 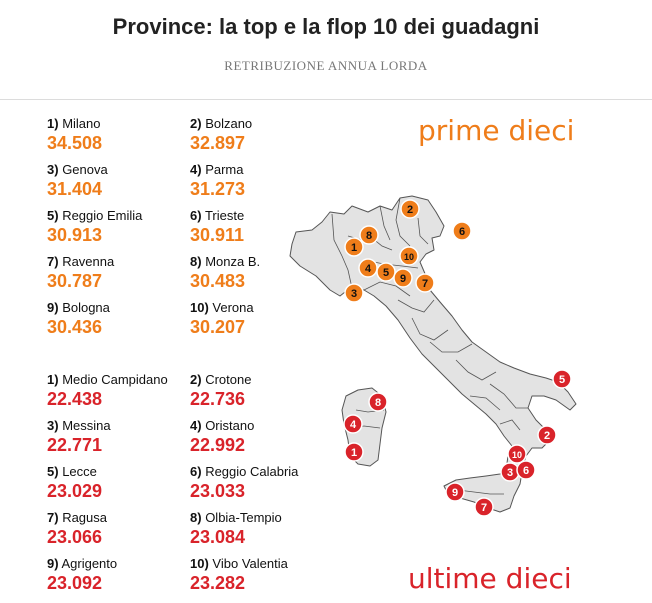 I want to click on salary-value: 30.787, so click(x=75, y=281).